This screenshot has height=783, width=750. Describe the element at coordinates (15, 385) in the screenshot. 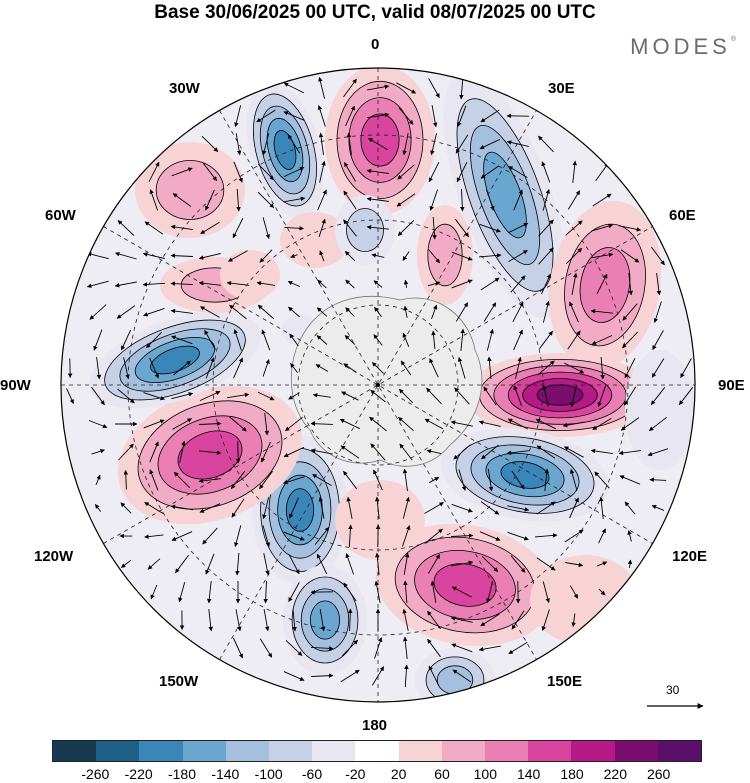

I see `lon-label-90w: 90W` at that location.